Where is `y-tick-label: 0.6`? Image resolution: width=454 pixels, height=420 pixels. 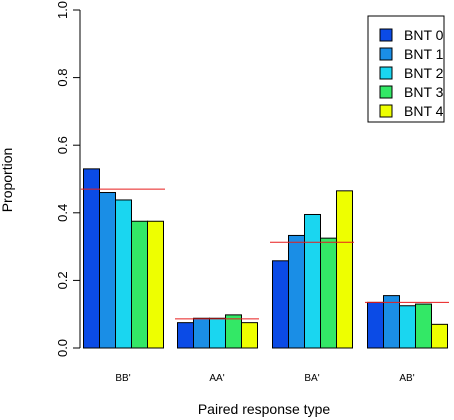
y-tick-label: 0.6 is located at coordinates (62, 145).